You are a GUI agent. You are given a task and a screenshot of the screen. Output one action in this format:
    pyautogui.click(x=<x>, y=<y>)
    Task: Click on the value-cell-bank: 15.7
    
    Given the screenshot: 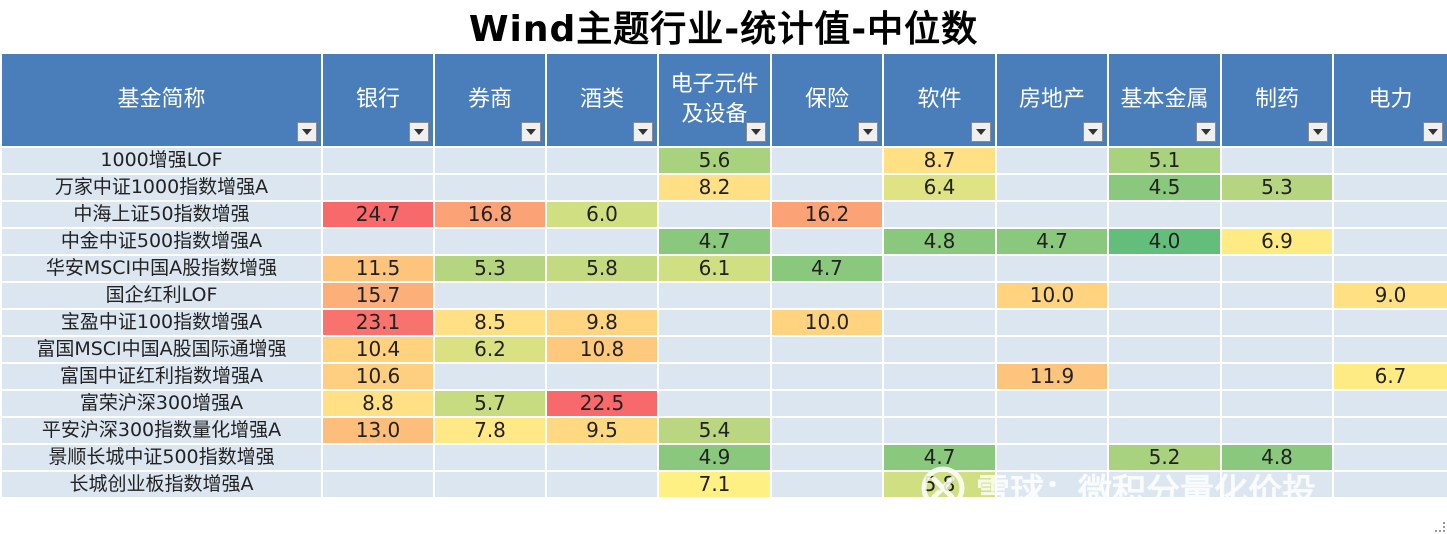 What is the action you would take?
    pyautogui.click(x=378, y=295)
    